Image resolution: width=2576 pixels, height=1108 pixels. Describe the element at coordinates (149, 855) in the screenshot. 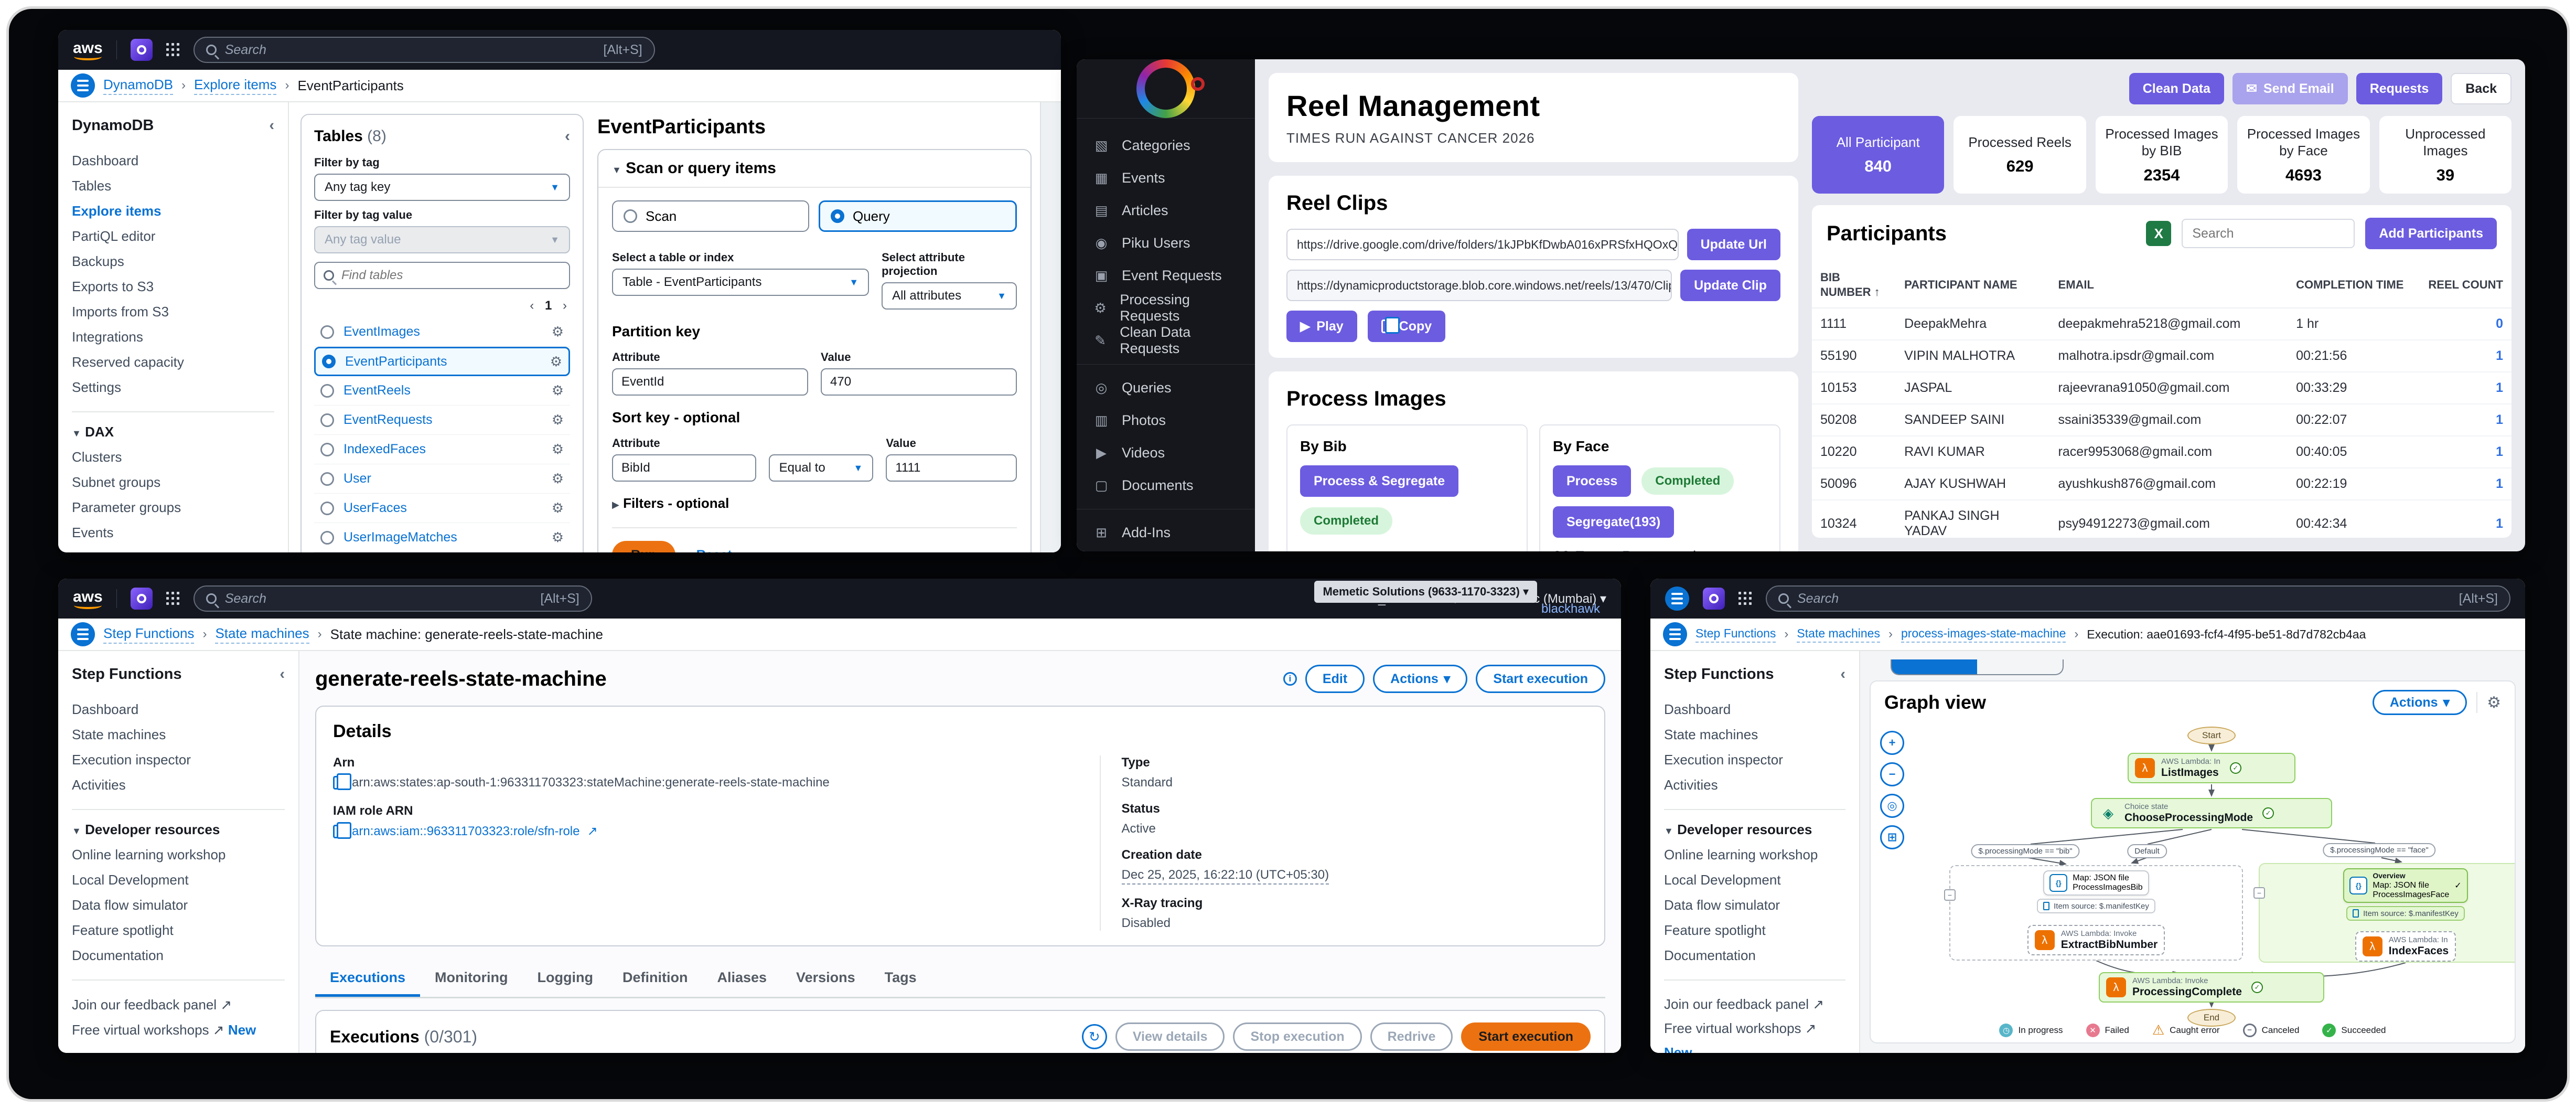

I see `dev-resource-item: Online learning workshop` at that location.